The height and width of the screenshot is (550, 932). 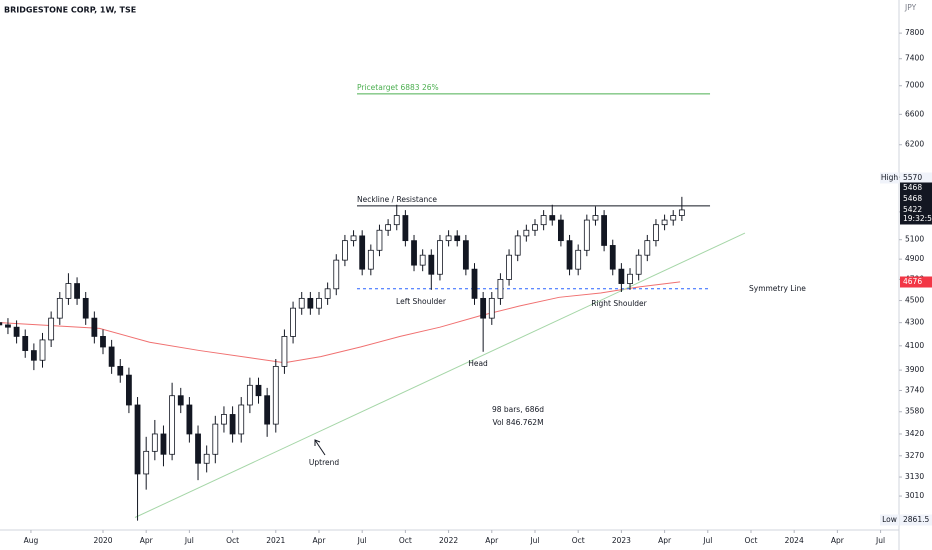 What do you see at coordinates (794, 540) in the screenshot?
I see `x-tick-label: 2024` at bounding box center [794, 540].